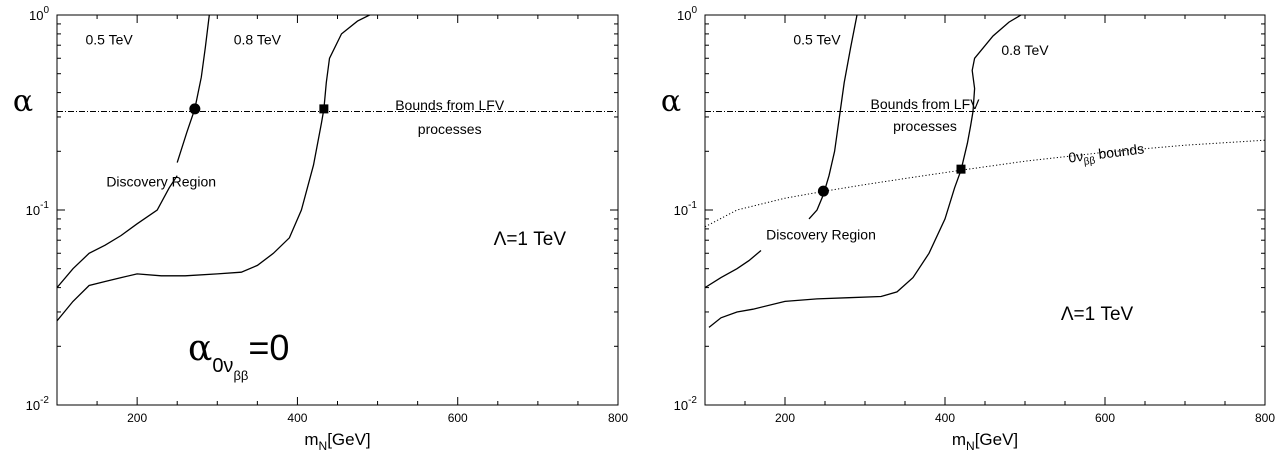 This screenshot has height=457, width=1283. Describe the element at coordinates (618, 418) in the screenshot. I see `panel1-x-tick-label: 800` at that location.